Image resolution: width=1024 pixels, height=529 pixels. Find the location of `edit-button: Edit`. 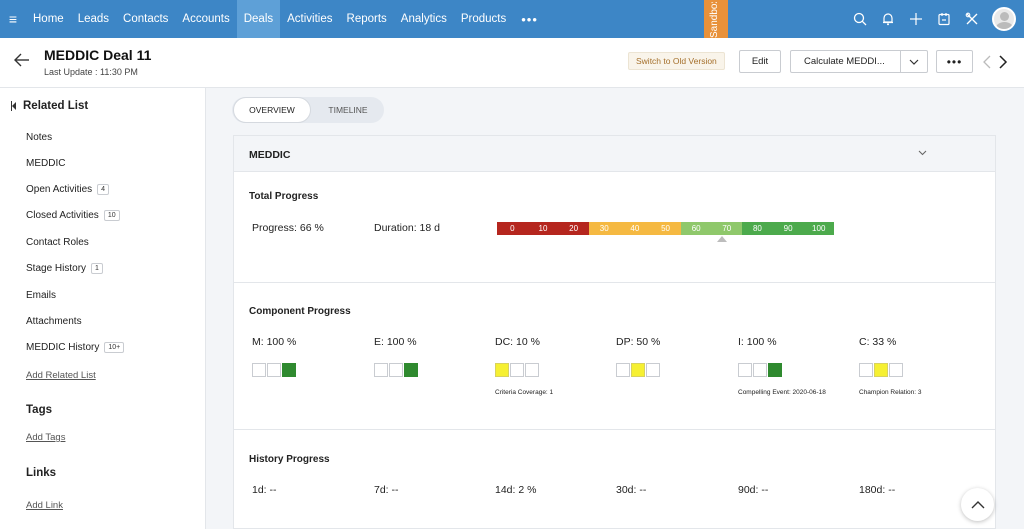

edit-button: Edit is located at coordinates (760, 61).